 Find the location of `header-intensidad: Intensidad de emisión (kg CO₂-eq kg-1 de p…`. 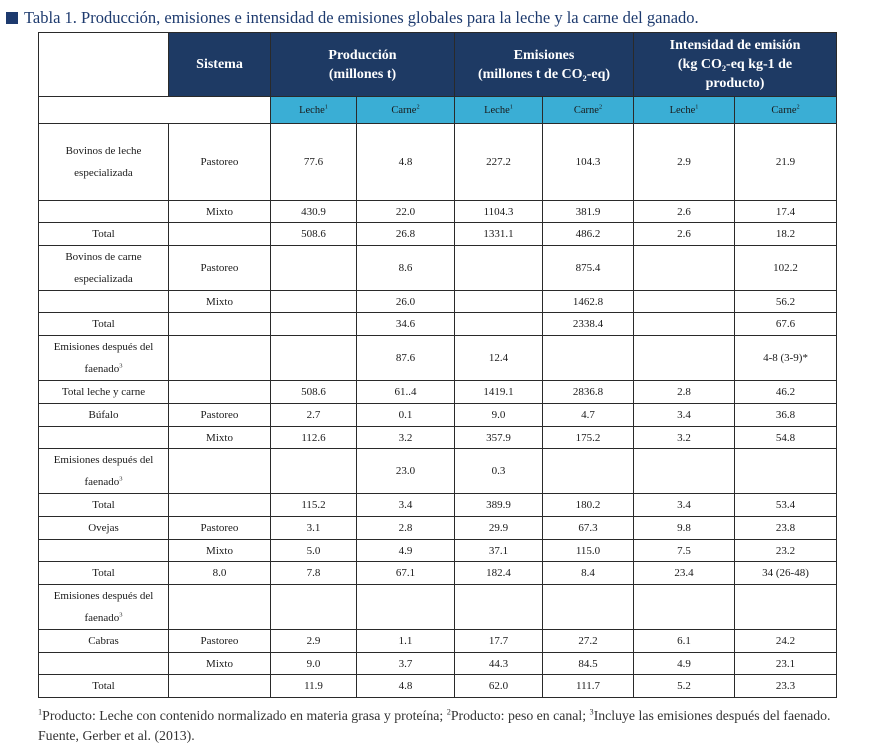

header-intensidad: Intensidad de emisión (kg CO₂-eq kg-1 de p… is located at coordinates (735, 64).